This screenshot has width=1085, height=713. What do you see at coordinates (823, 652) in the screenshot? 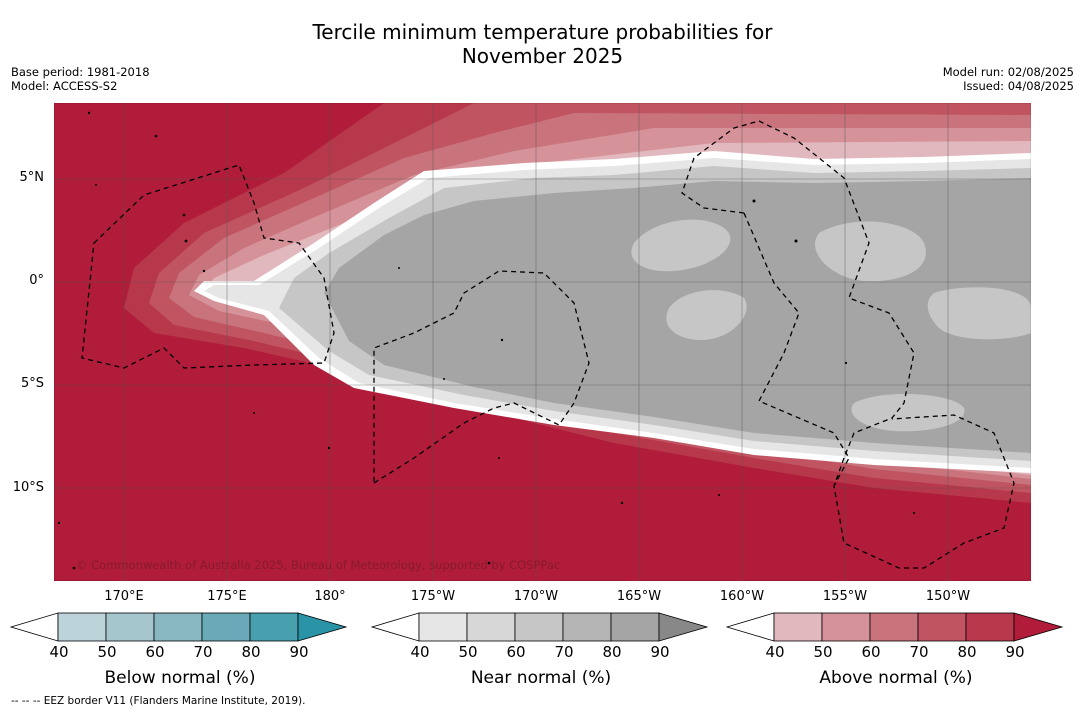
I see `cbar-above-tick: 50` at bounding box center [823, 652].